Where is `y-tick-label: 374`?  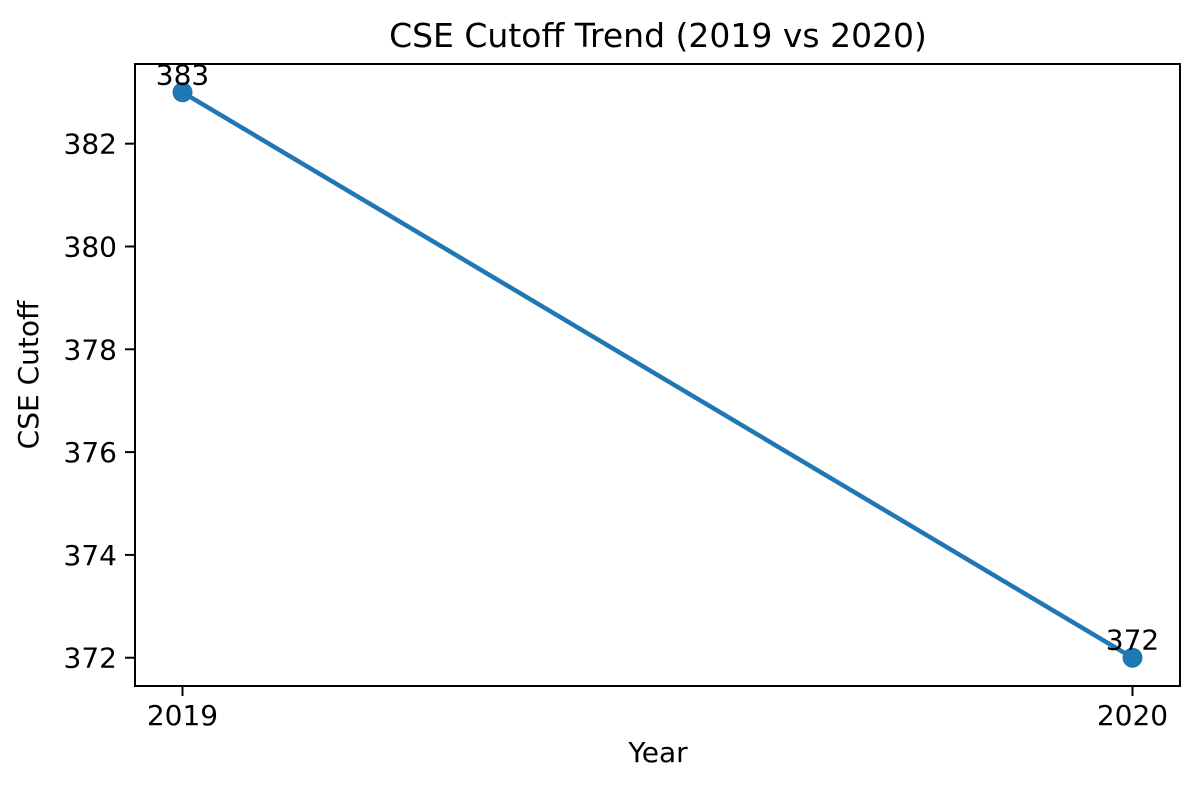 y-tick-label: 374 is located at coordinates (90, 555).